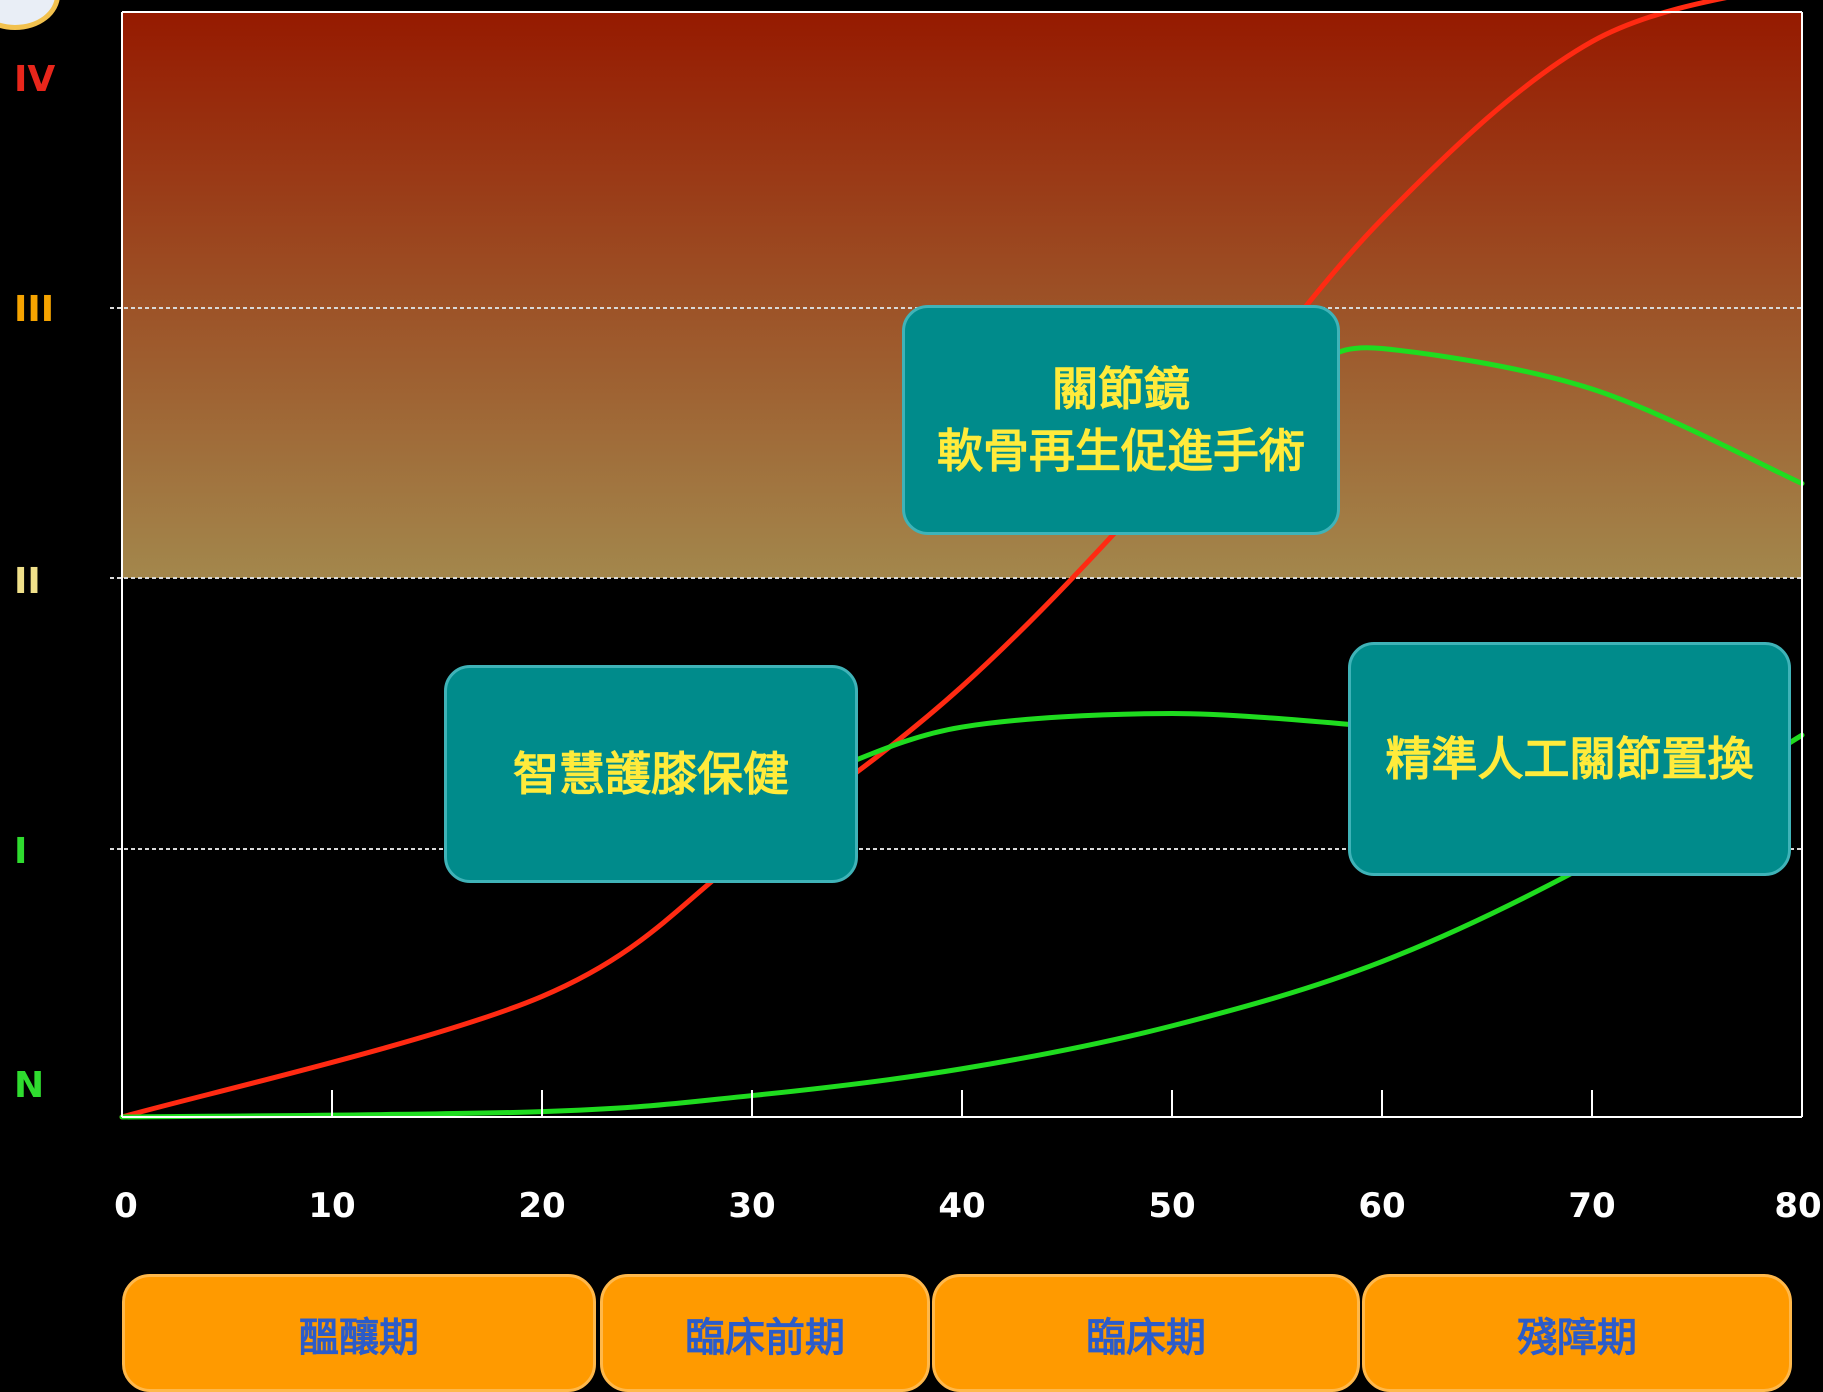 The height and width of the screenshot is (1392, 1823). Describe the element at coordinates (1798, 1206) in the screenshot. I see `x-tick-label: 80` at that location.